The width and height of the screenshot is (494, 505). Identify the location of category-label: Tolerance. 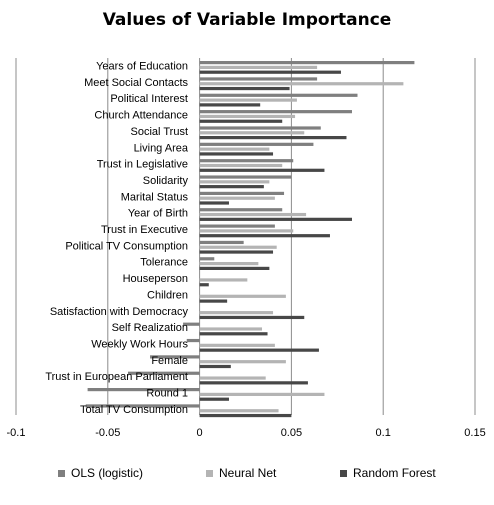
(164, 263).